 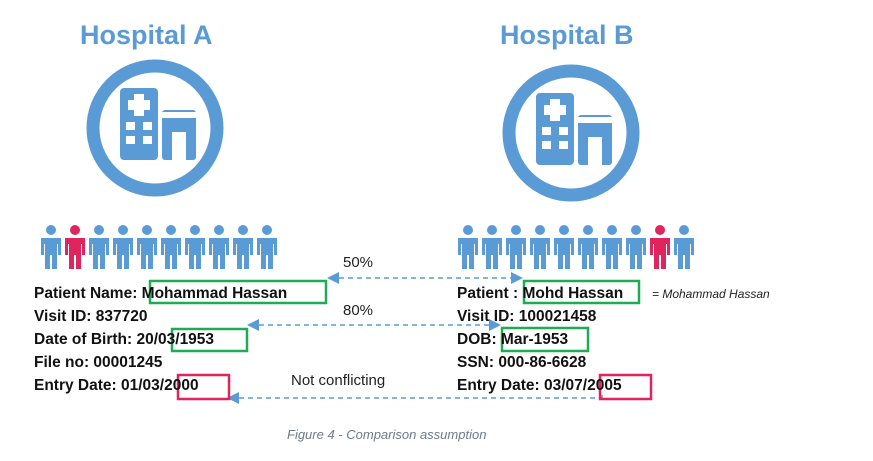 I want to click on patient-label-b: Patient :, so click(x=490, y=293).